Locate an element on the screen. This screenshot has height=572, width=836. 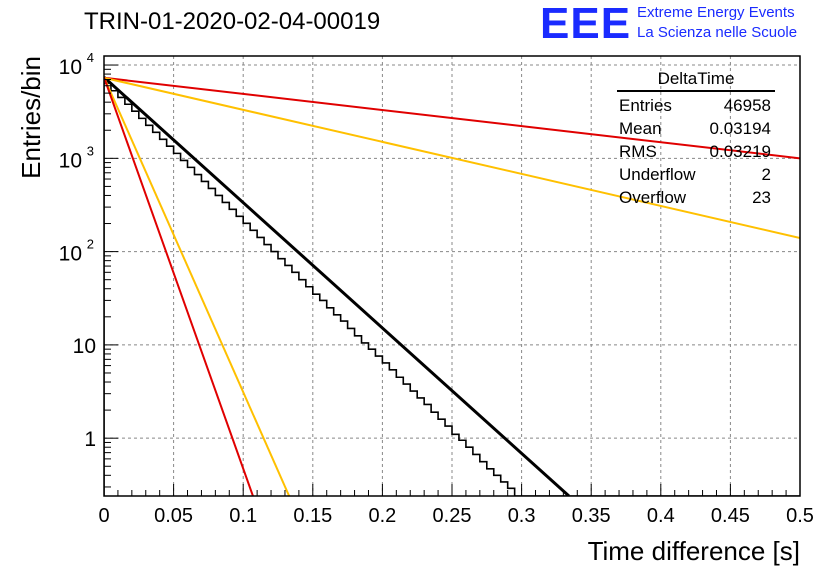
y-tick-exponent: 4 is located at coordinates (90, 57).